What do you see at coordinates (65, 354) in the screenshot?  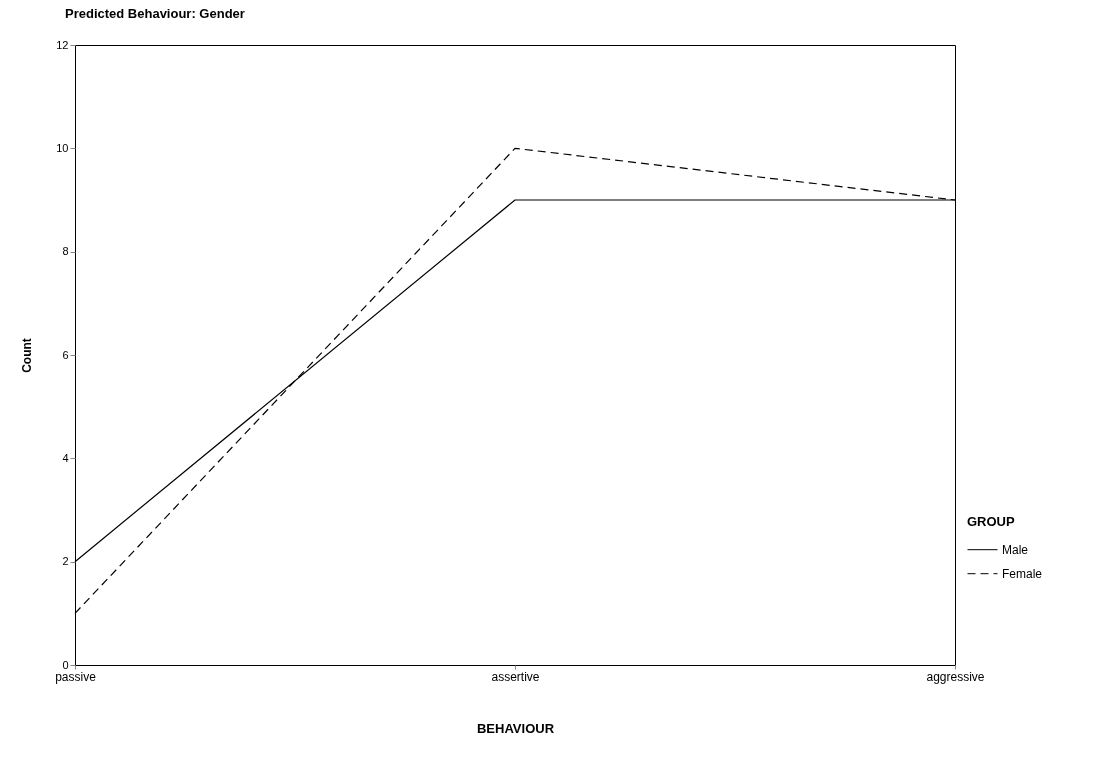 I see `y-tick-label: 6` at bounding box center [65, 354].